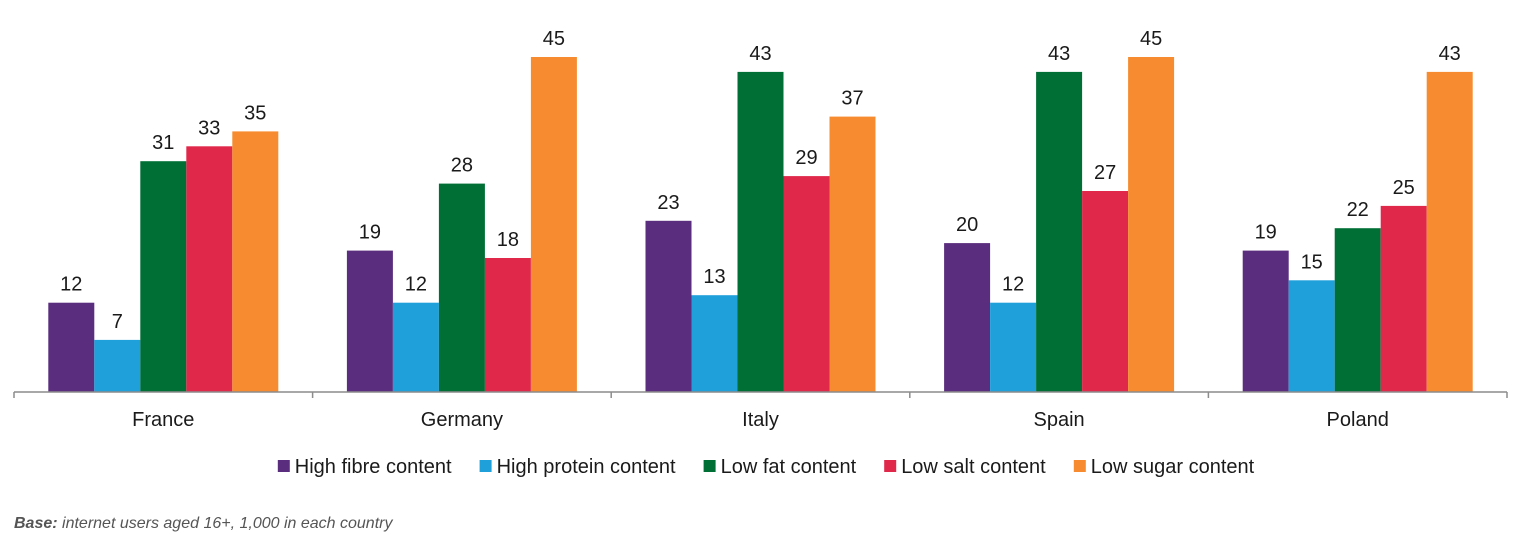 This screenshot has width=1532, height=545. I want to click on value-label: 35, so click(255, 113).